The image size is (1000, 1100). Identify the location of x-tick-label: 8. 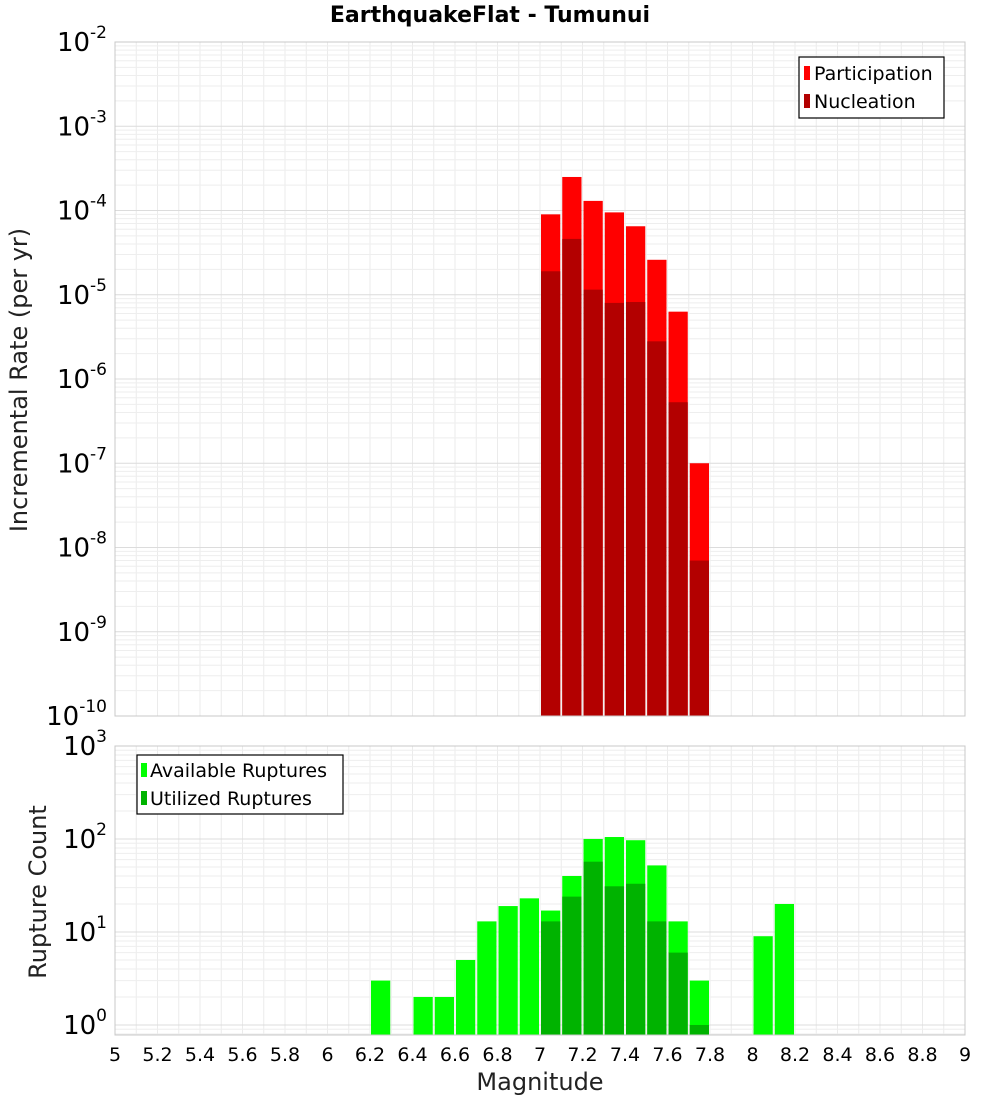
(752, 1055).